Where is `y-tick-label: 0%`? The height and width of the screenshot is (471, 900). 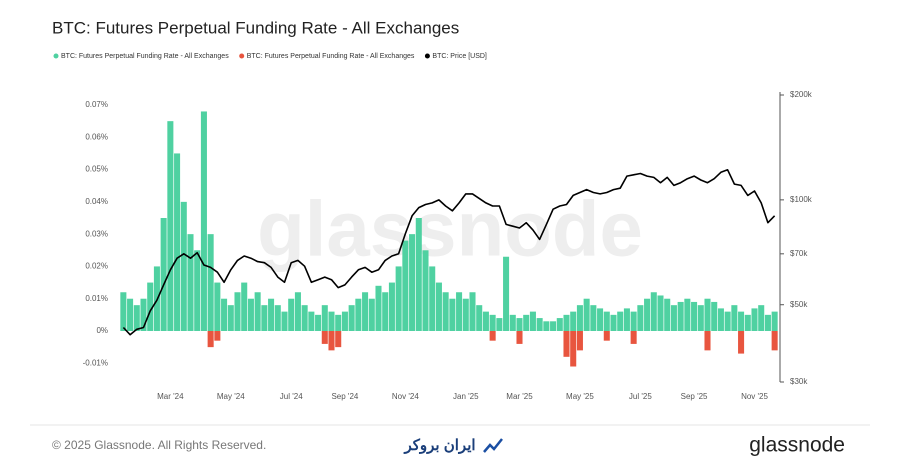 y-tick-label: 0% is located at coordinates (102, 330).